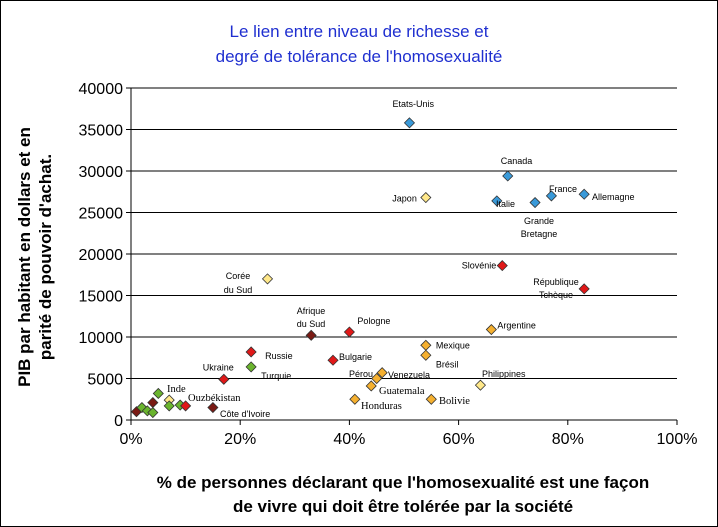 The width and height of the screenshot is (718, 527). I want to click on point-allemagne, so click(584, 194).